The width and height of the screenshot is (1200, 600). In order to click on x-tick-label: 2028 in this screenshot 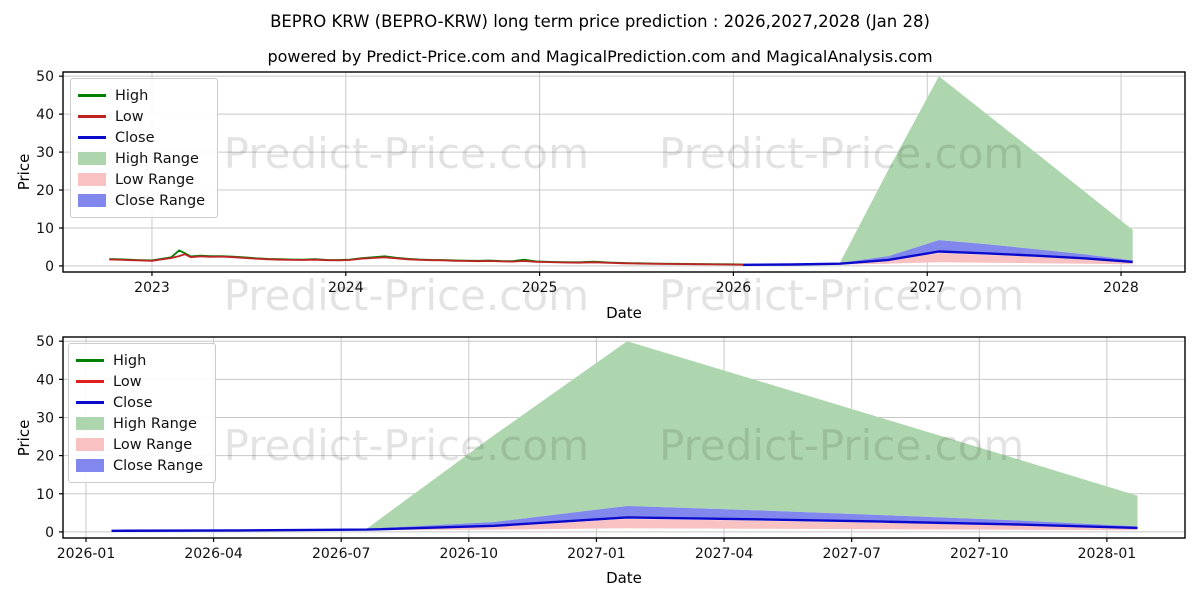, I will do `click(1121, 288)`.